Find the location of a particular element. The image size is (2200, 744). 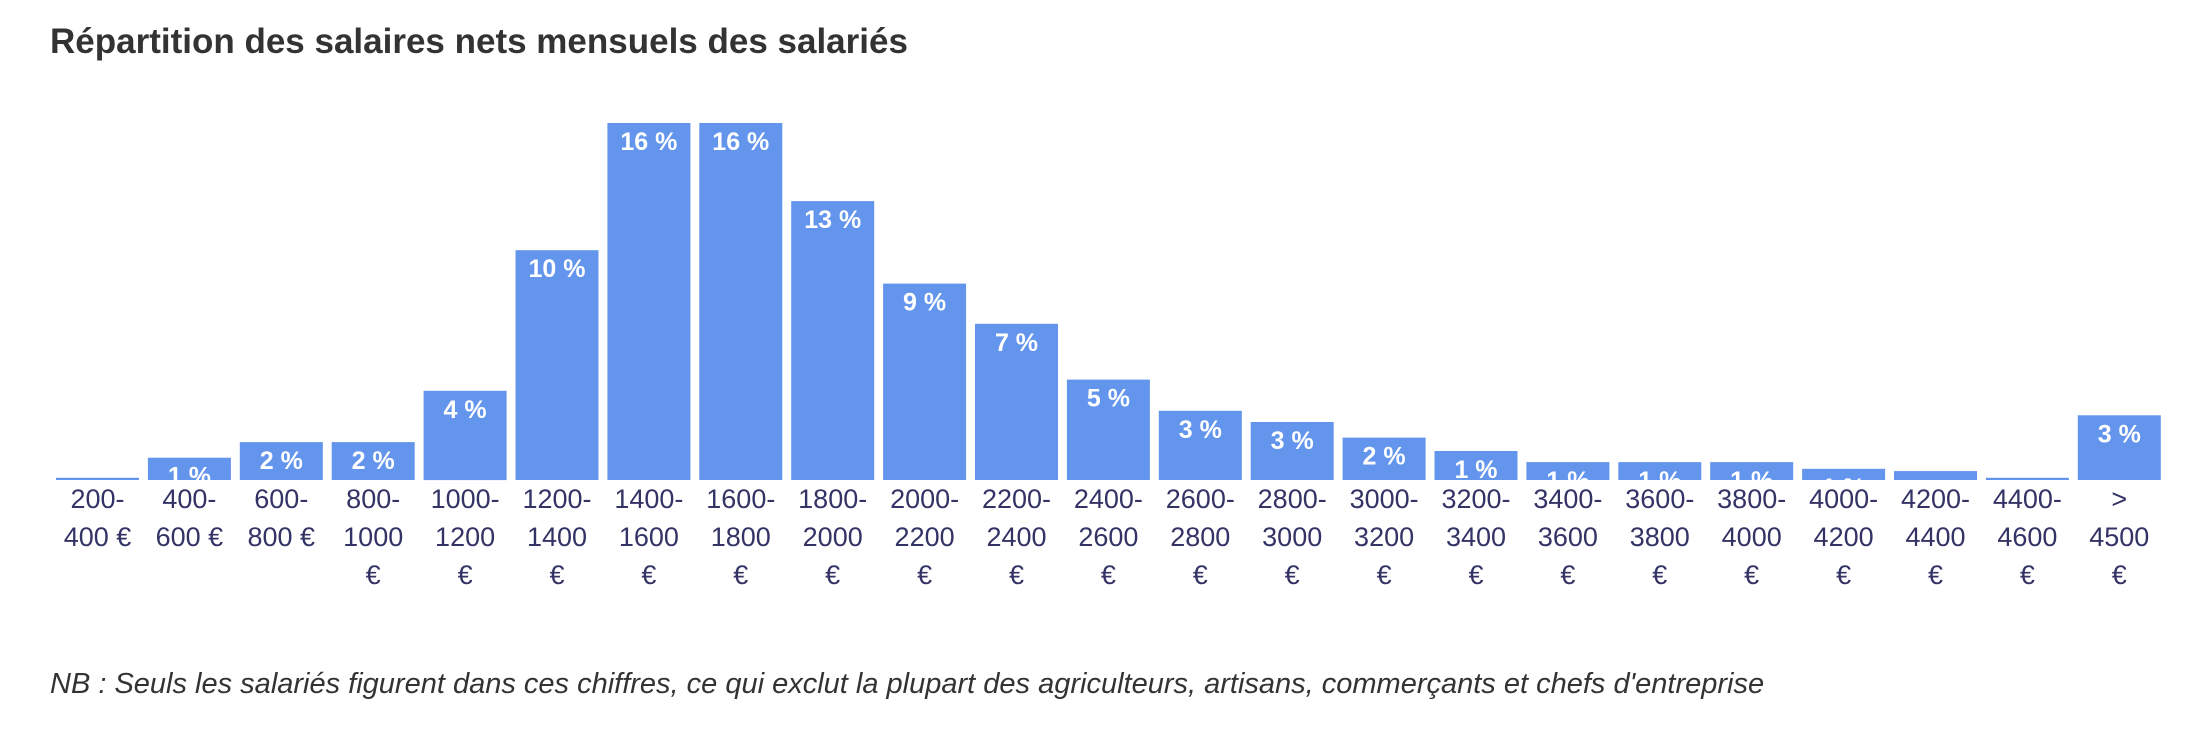

x-tick-label: 600-800 € is located at coordinates (282, 518).